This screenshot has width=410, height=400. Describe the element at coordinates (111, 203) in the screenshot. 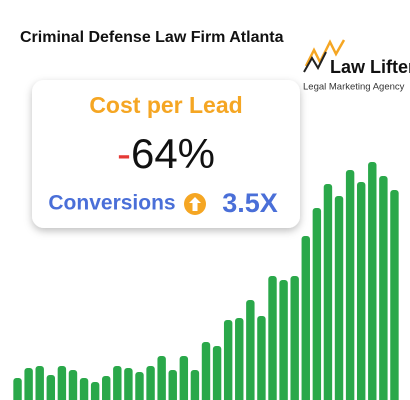

I see `card-metric: Conversions` at that location.